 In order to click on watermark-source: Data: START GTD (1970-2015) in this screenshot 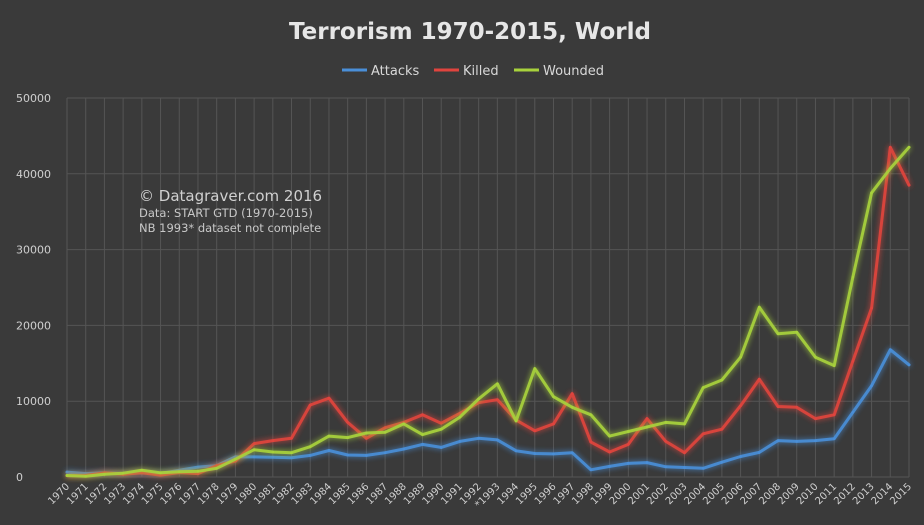, I will do `click(226, 213)`.